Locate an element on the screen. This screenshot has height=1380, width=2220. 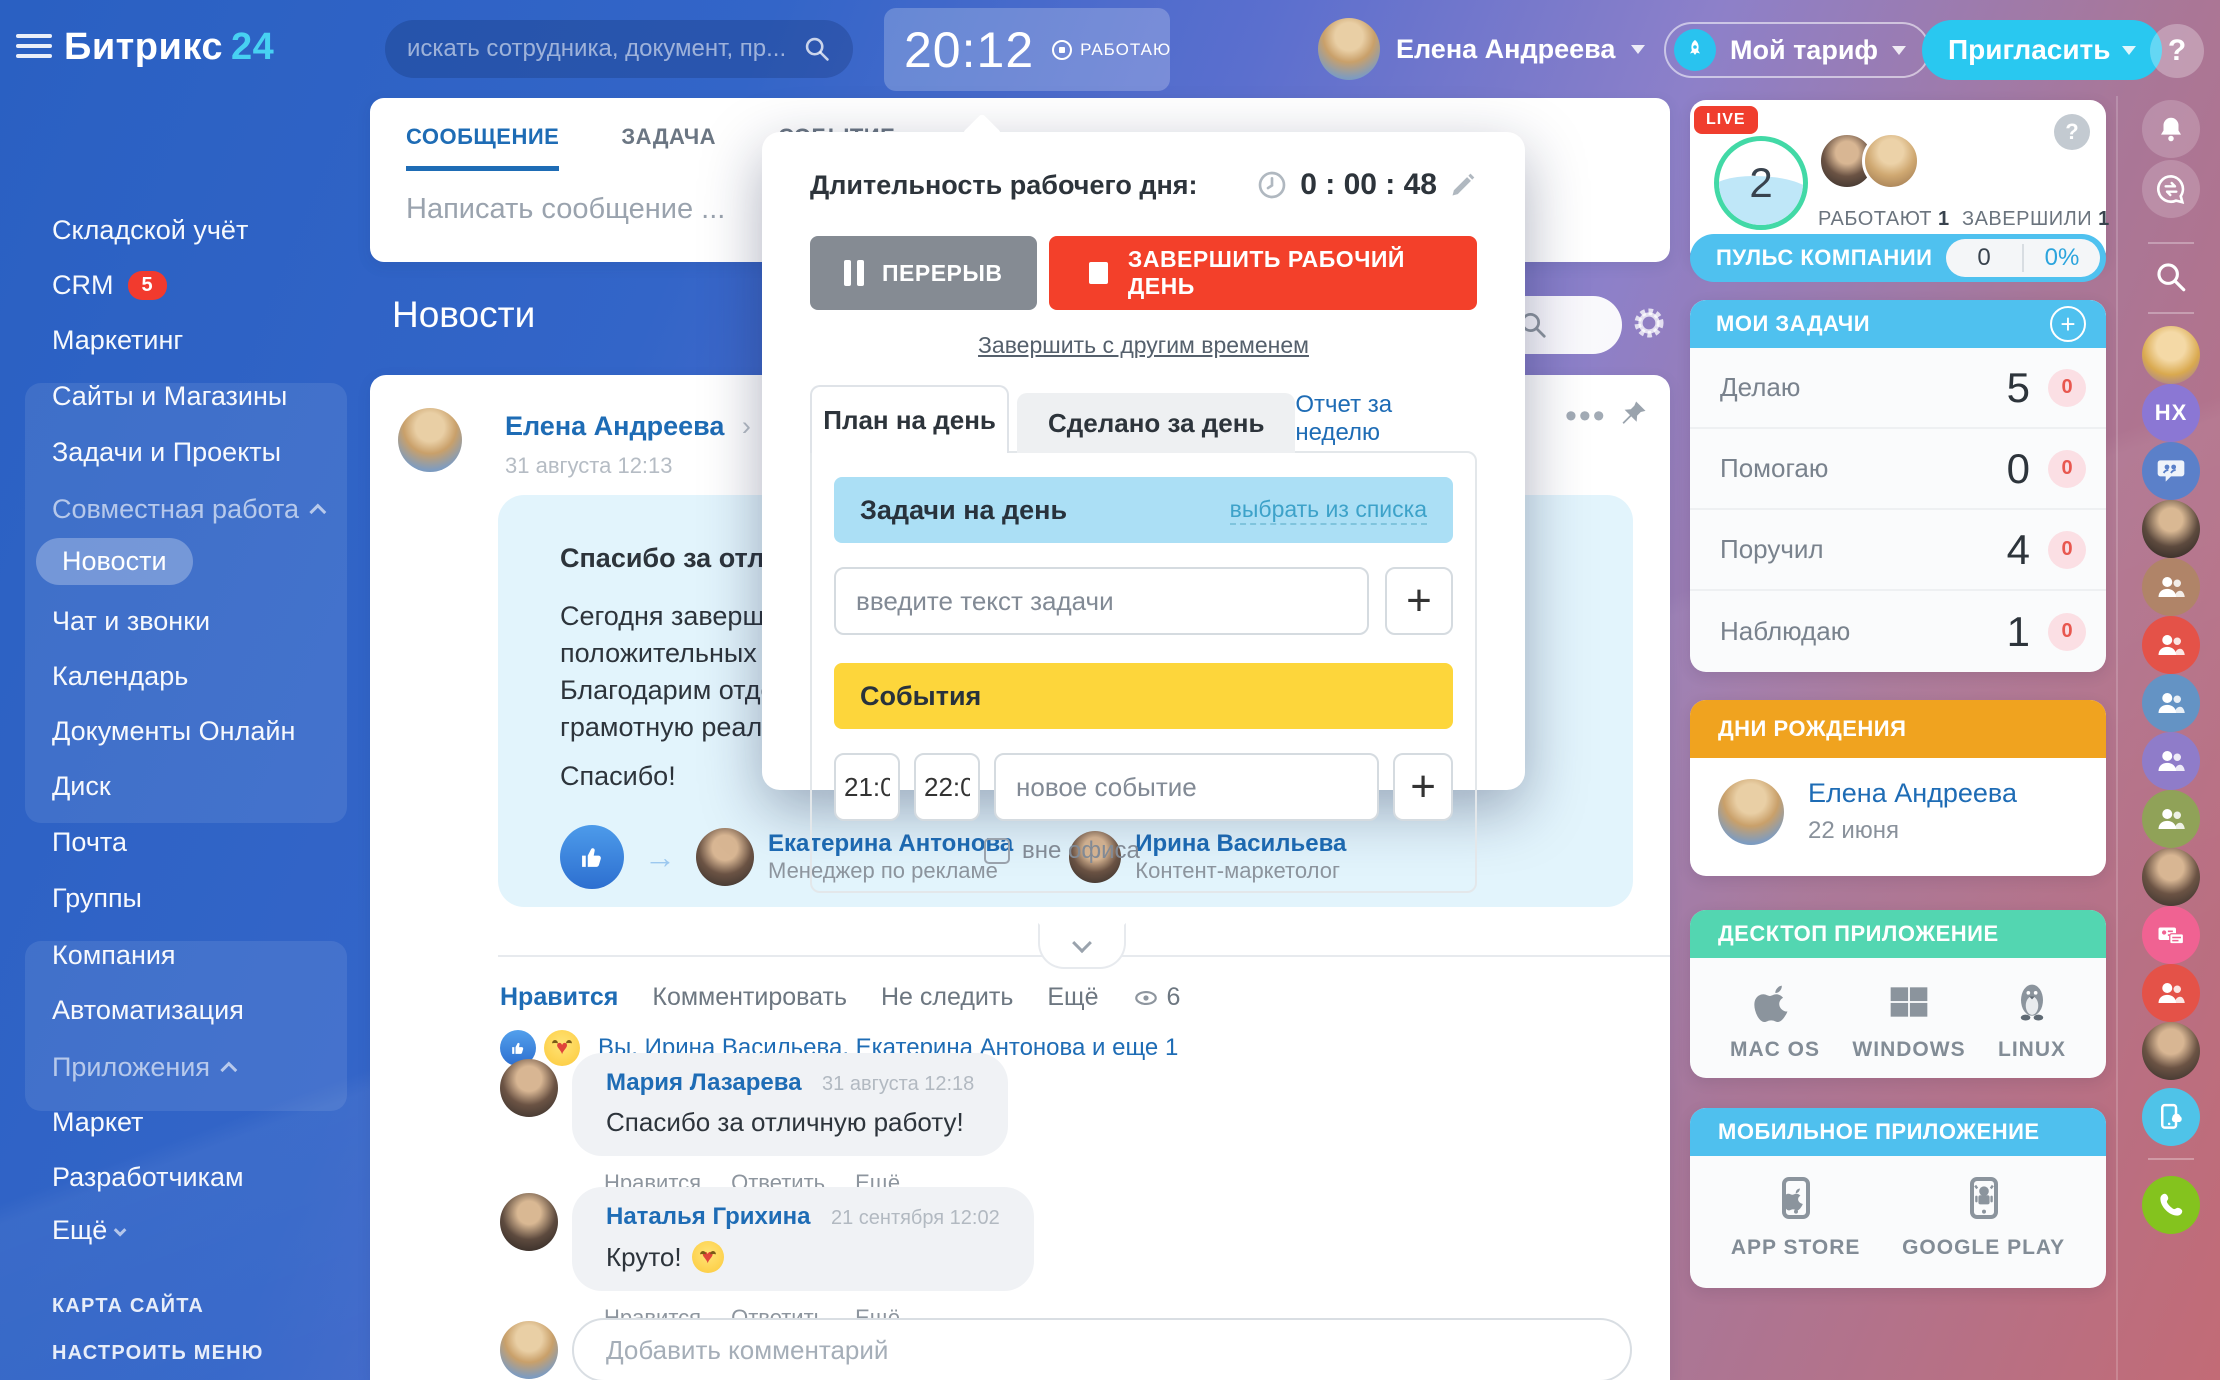
gear-icon is located at coordinates (1649, 325).